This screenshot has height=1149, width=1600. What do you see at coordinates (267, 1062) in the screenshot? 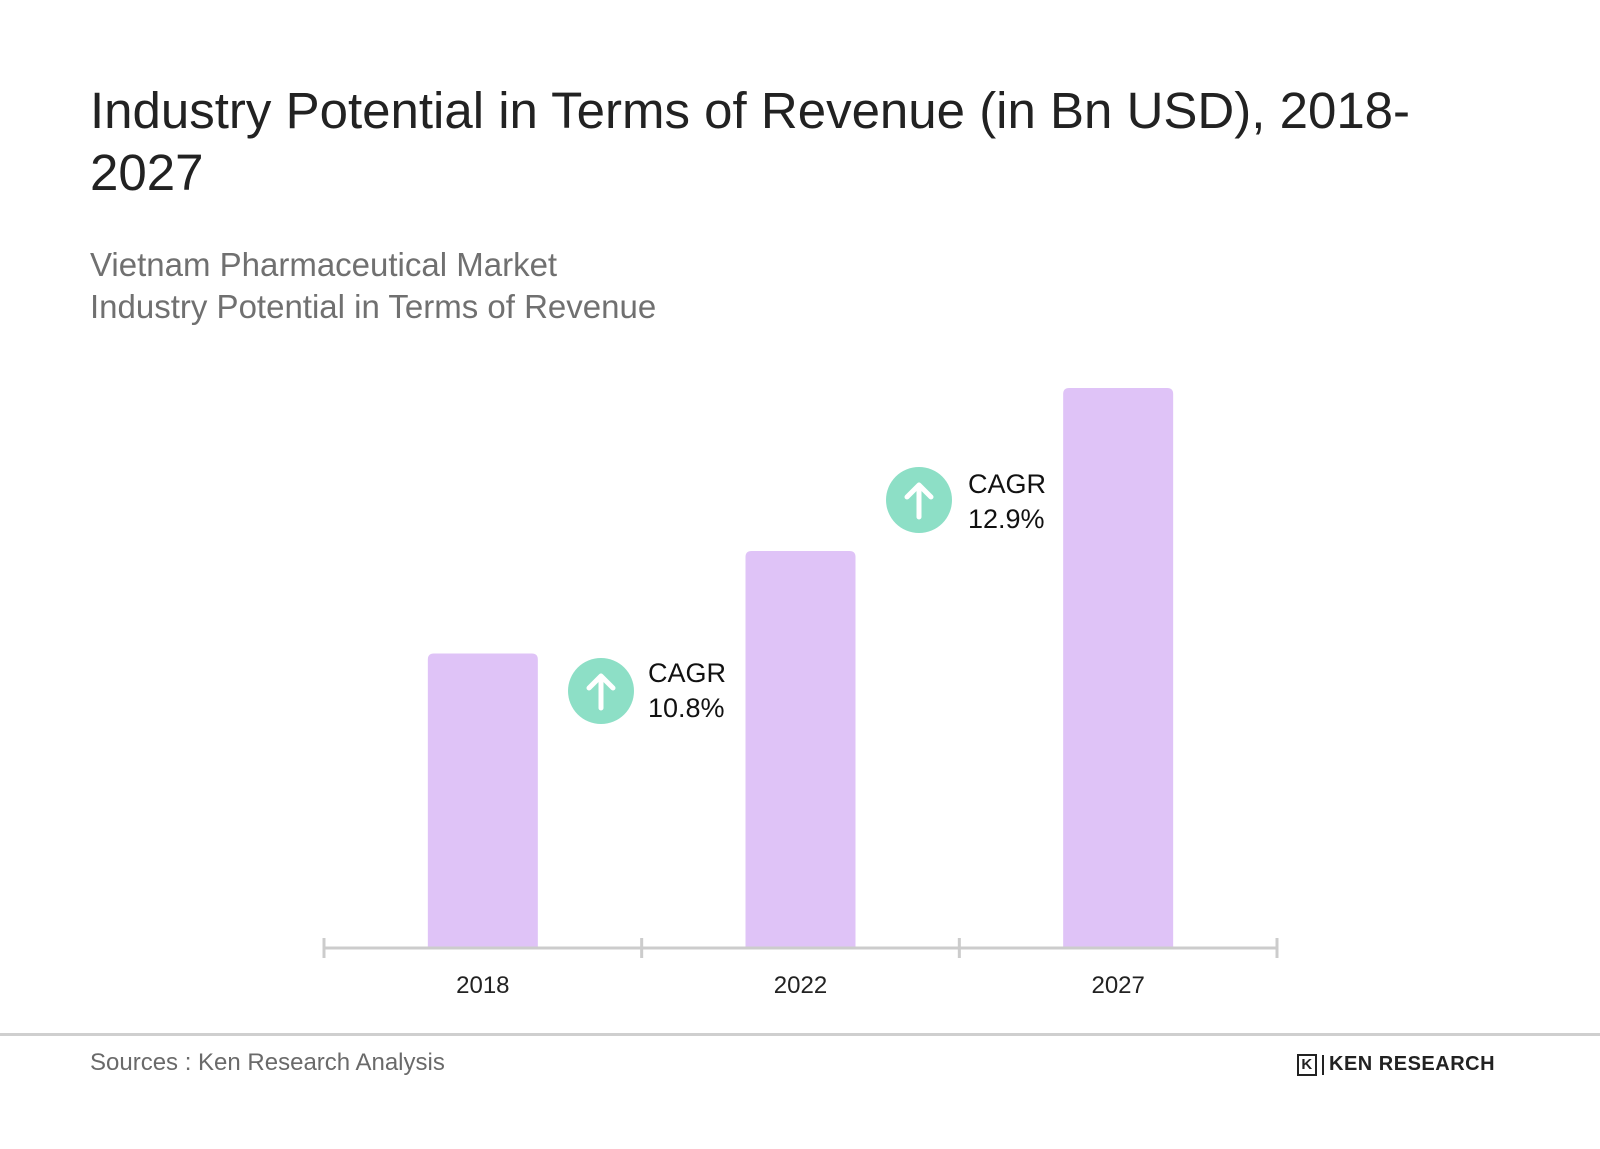
I see `source-note: Sources : Ken Research Analysis` at bounding box center [267, 1062].